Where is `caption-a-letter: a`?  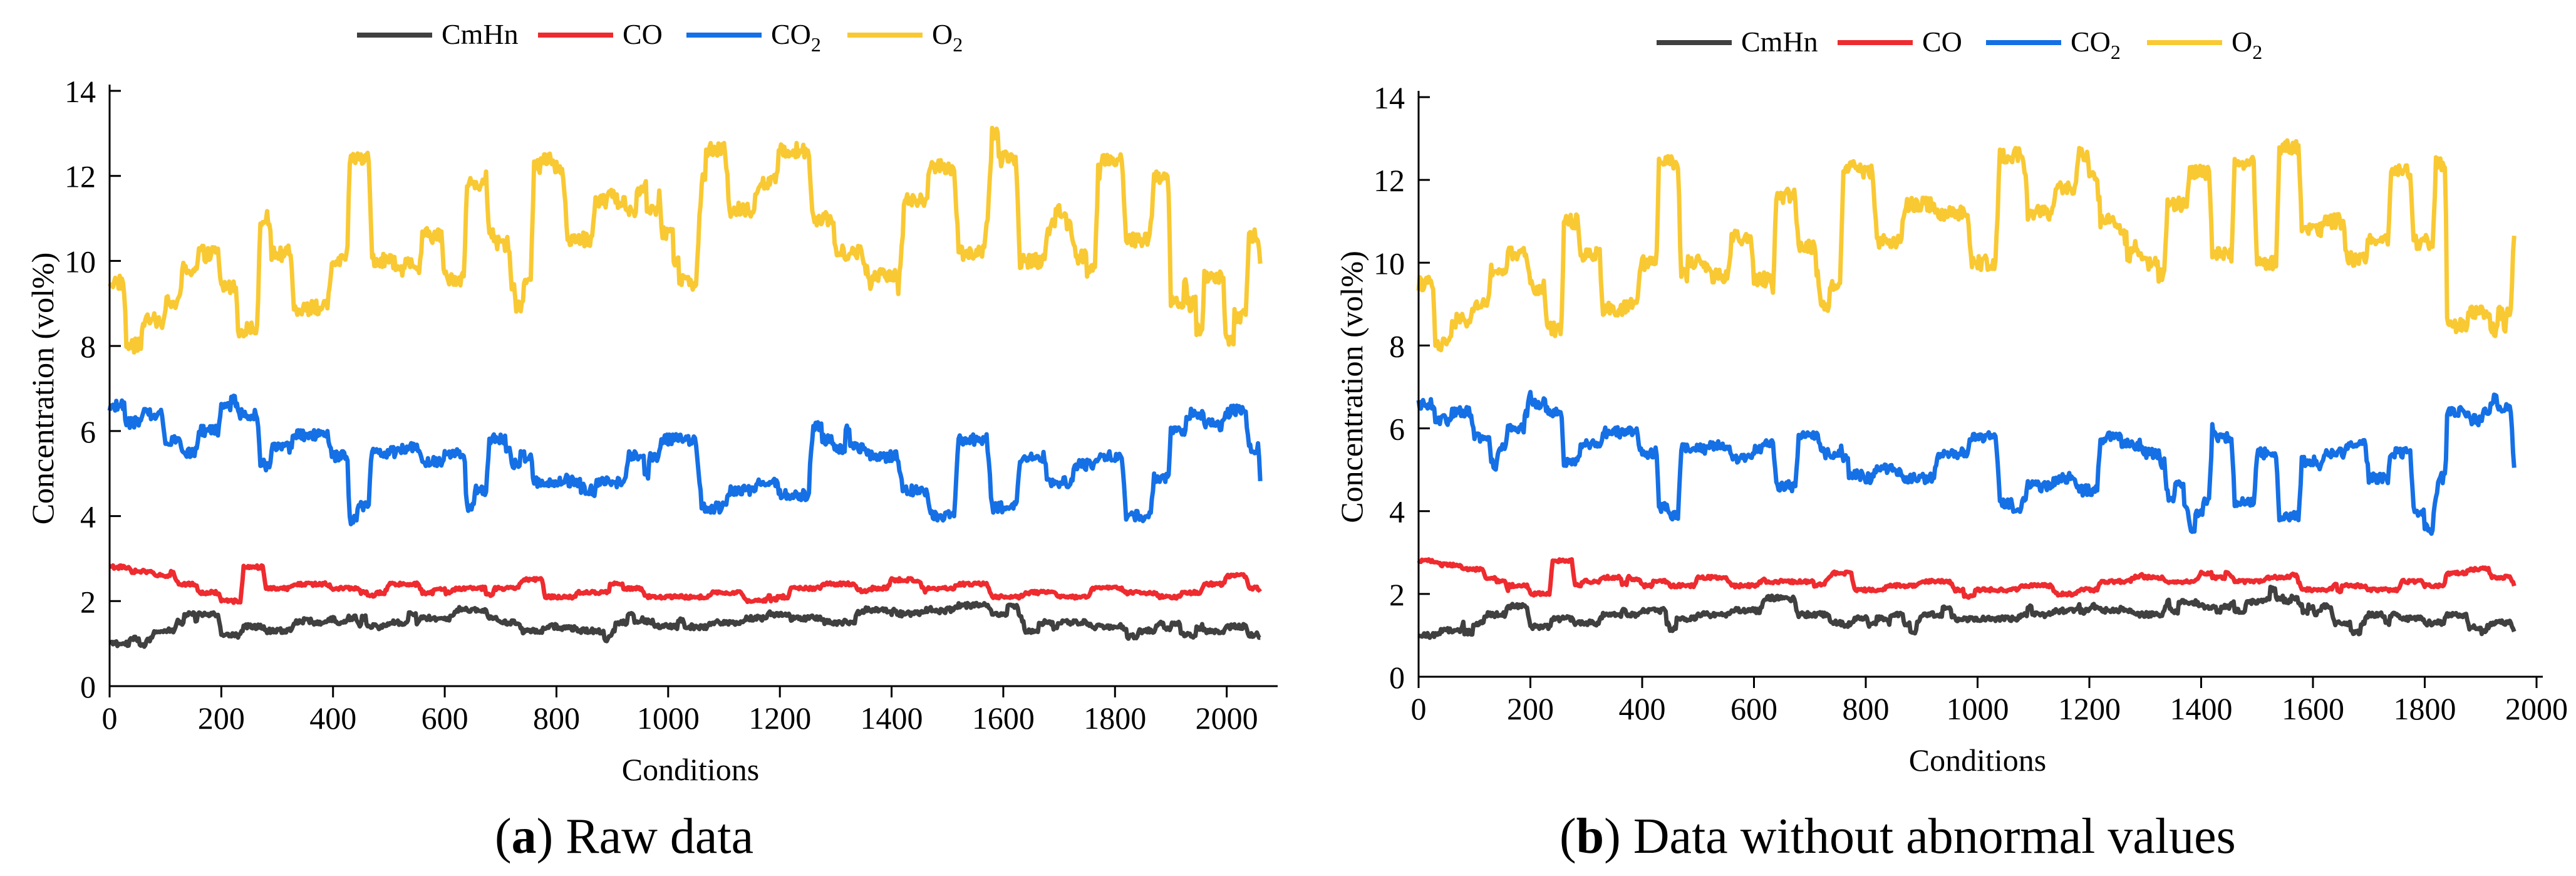
caption-a-letter: a is located at coordinates (524, 836).